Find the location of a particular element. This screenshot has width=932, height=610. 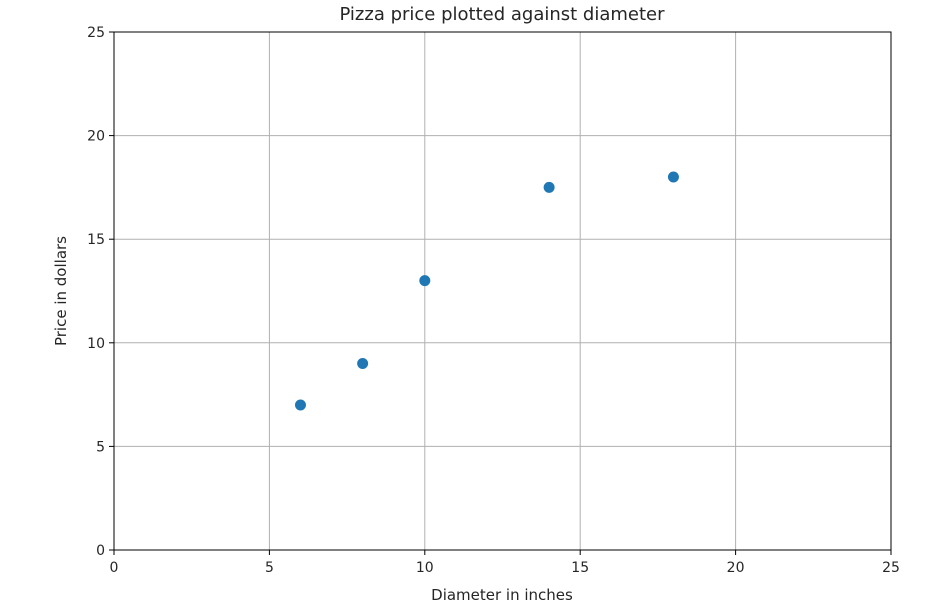

x-tick-label: 0 is located at coordinates (114, 568).